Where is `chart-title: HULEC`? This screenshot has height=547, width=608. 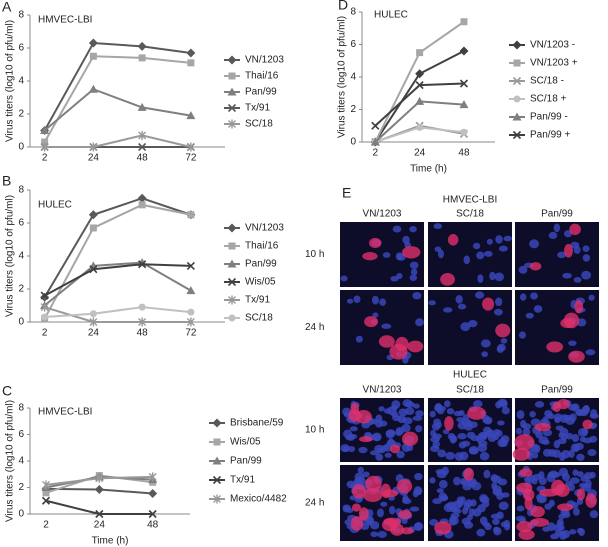 chart-title: HULEC is located at coordinates (391, 15).